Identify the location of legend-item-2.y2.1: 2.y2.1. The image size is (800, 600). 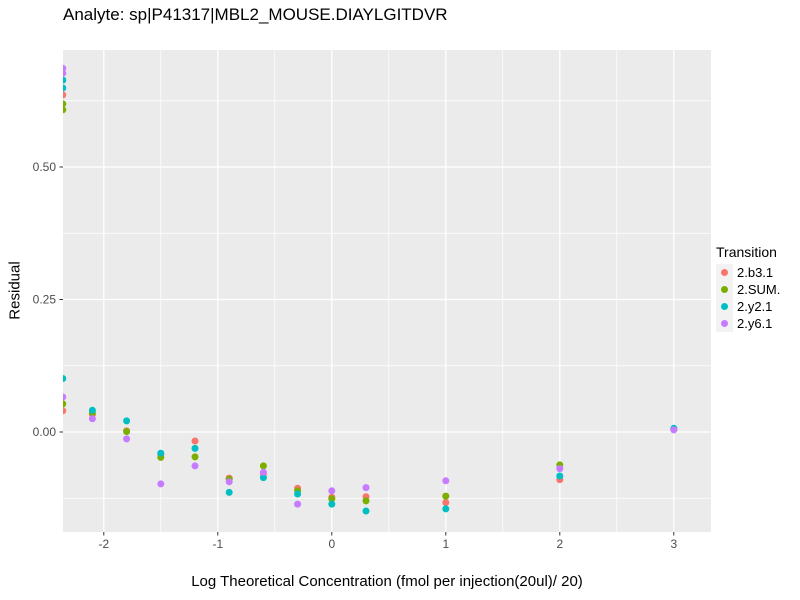
(748, 306).